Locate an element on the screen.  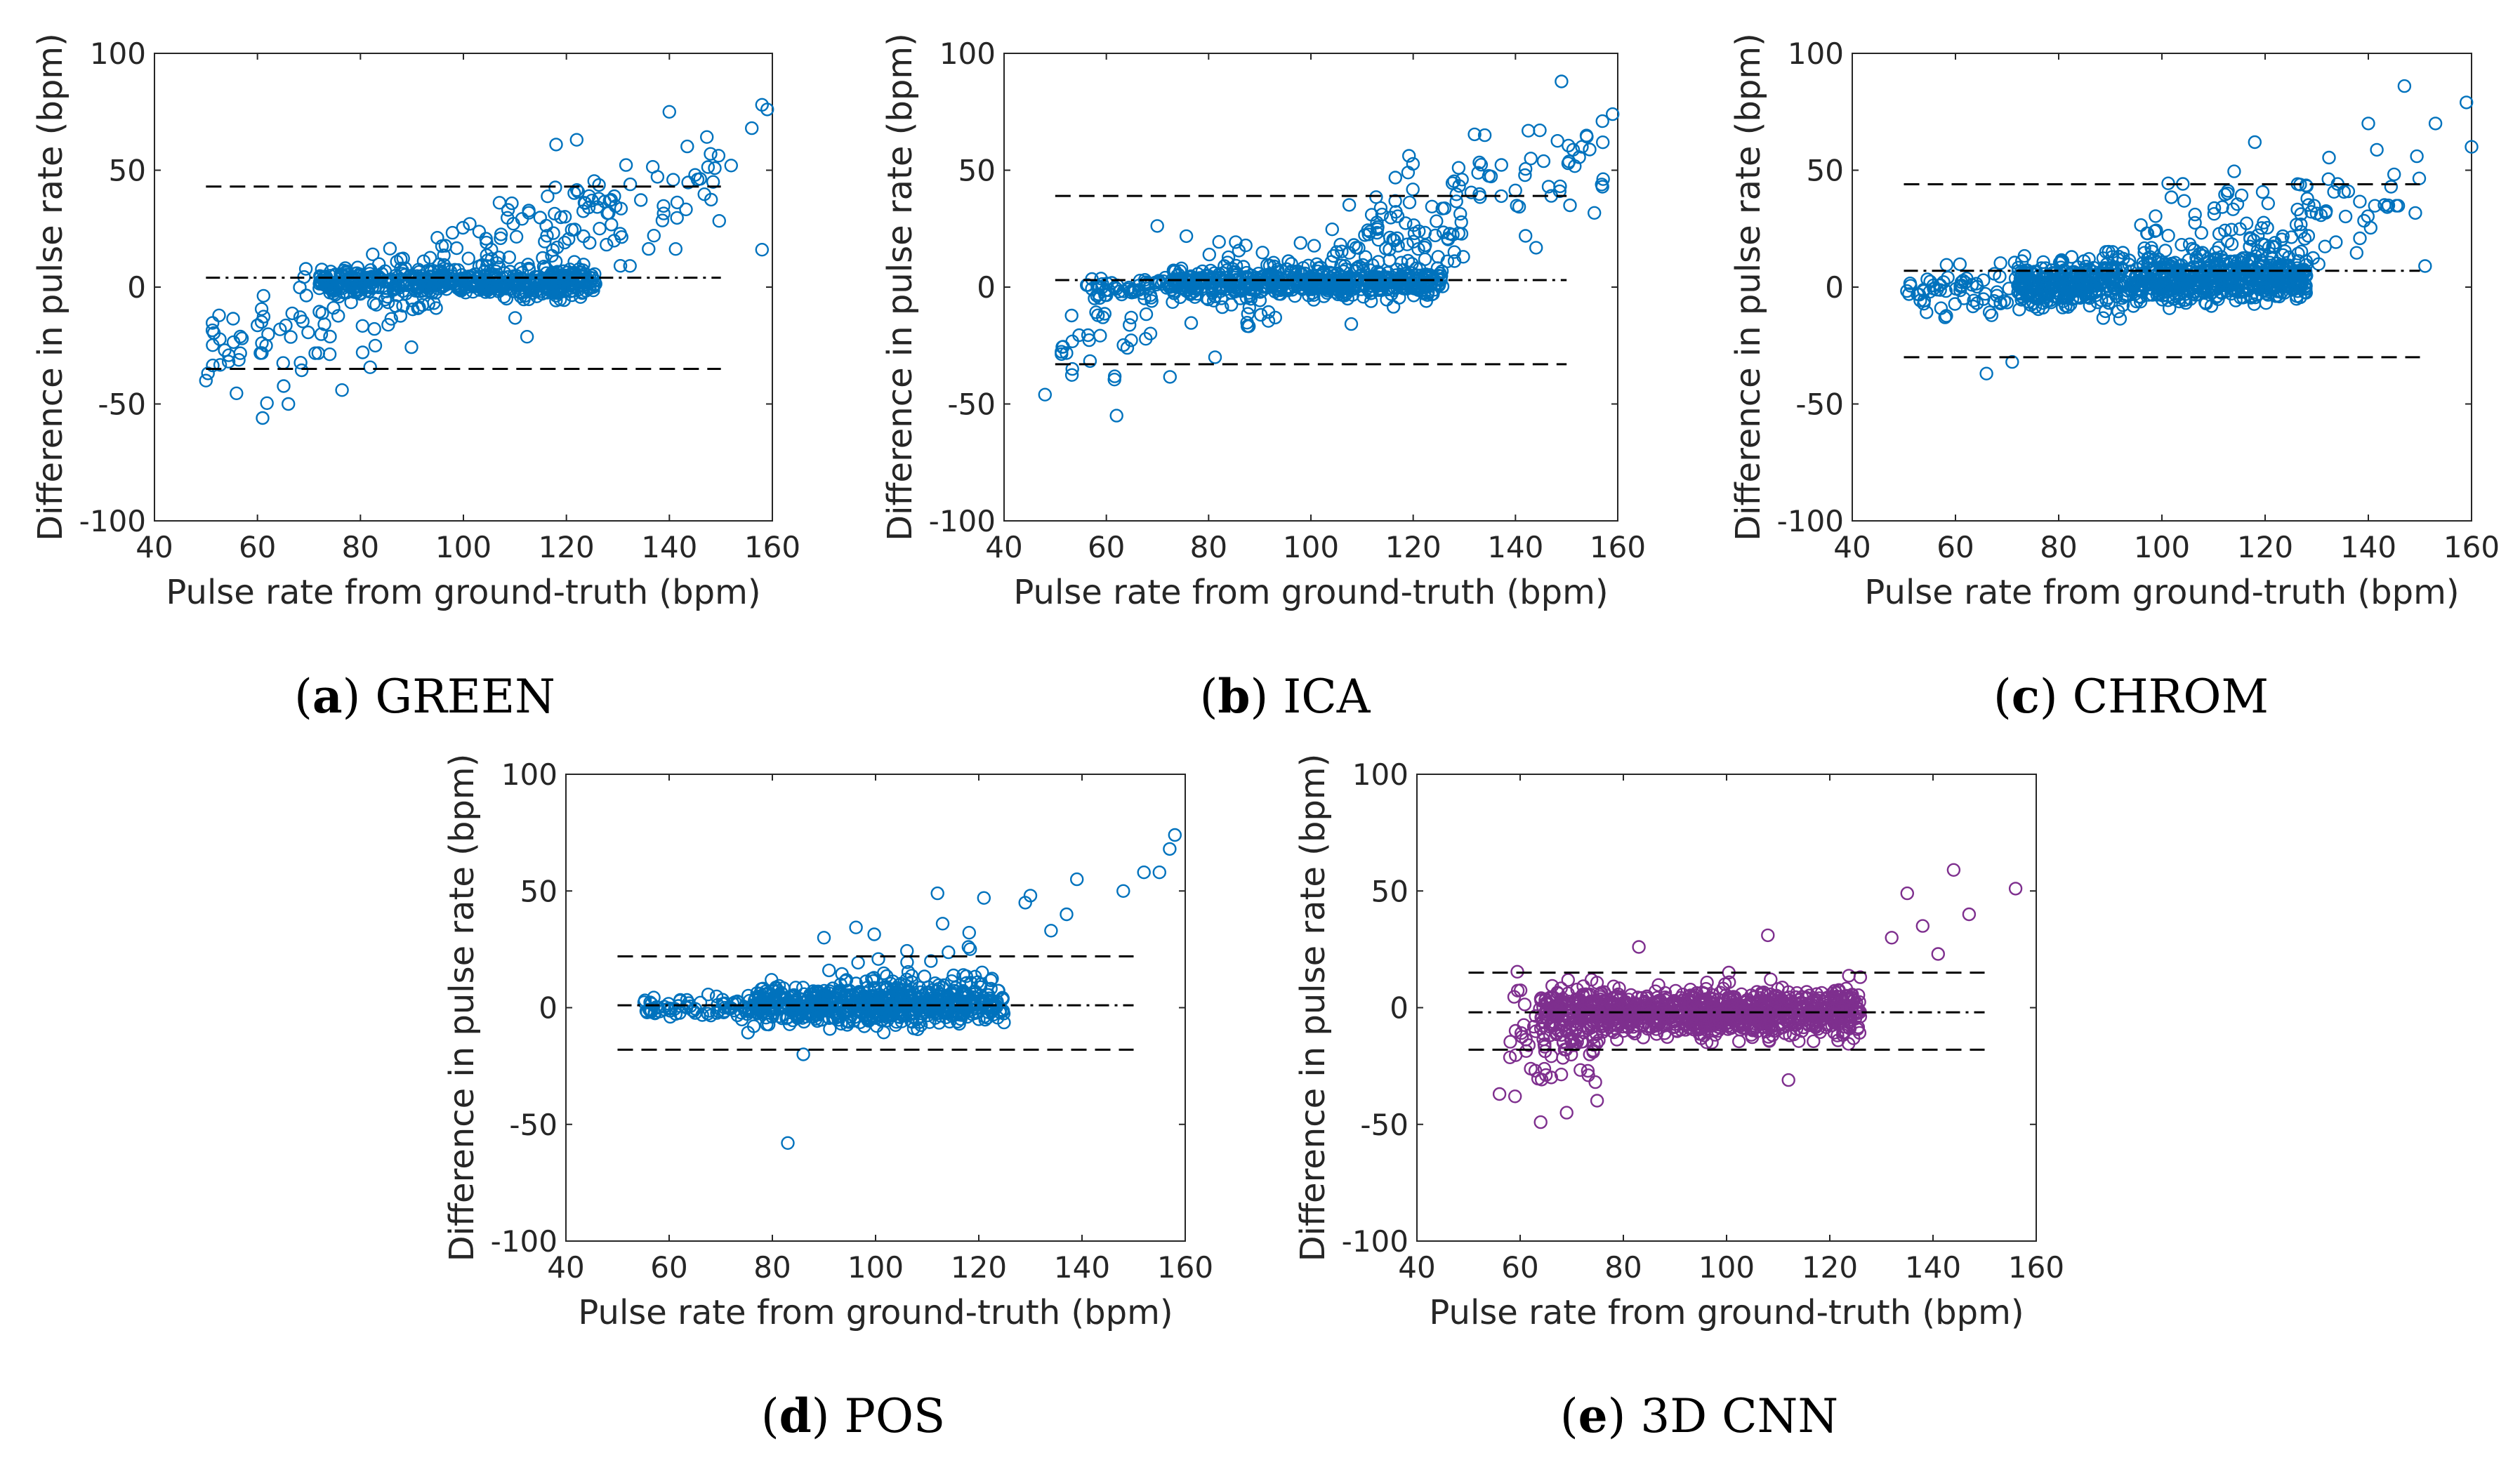
x-tick-label: 140 is located at coordinates (1515, 547).